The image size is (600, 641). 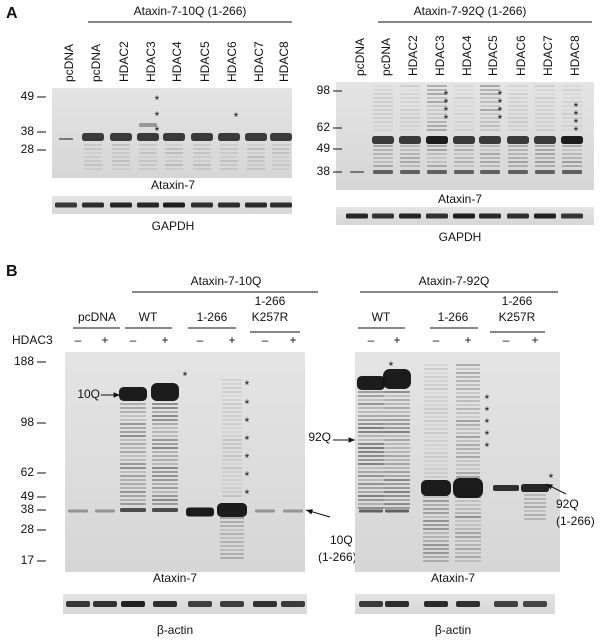 What do you see at coordinates (567, 504) in the screenshot?
I see `arrow-label: 92Q` at bounding box center [567, 504].